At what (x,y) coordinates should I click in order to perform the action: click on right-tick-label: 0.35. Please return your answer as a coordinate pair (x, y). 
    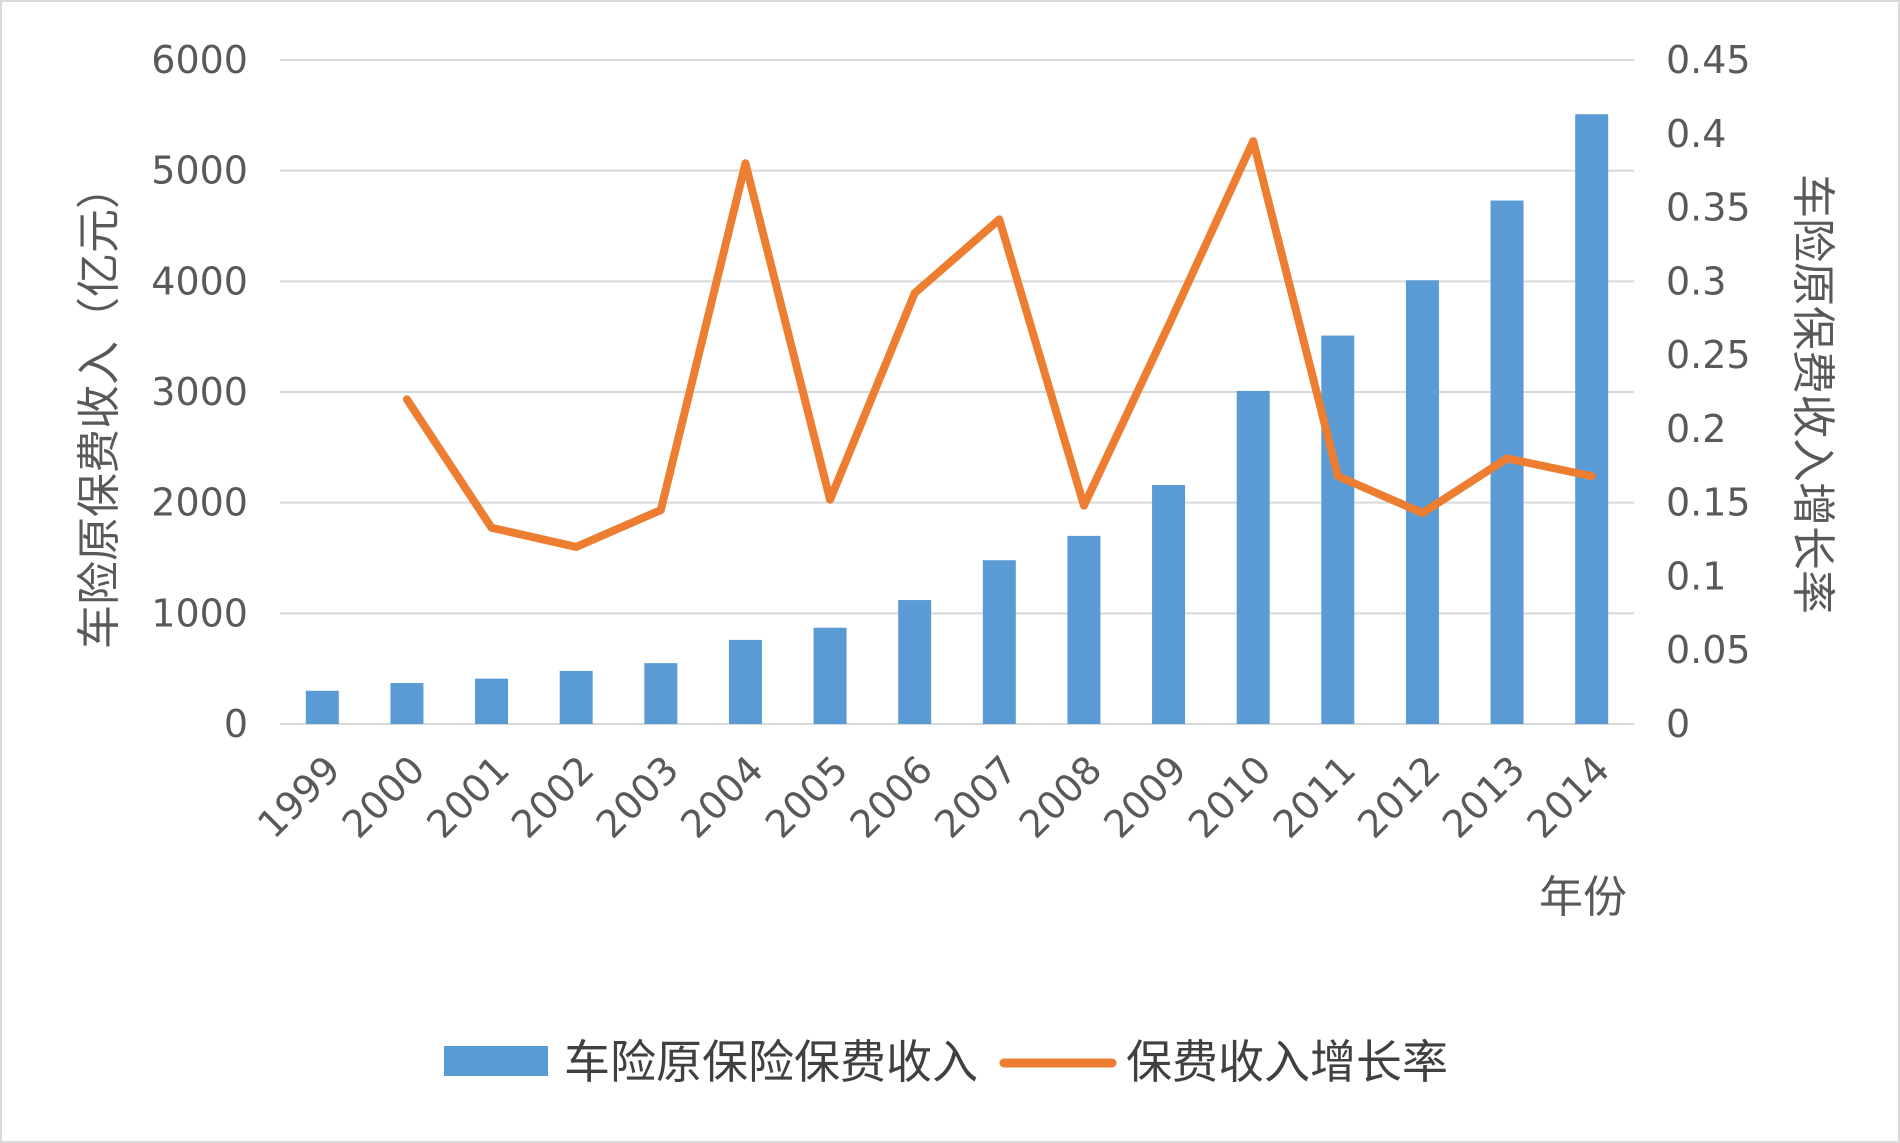
    Looking at the image, I should click on (1708, 208).